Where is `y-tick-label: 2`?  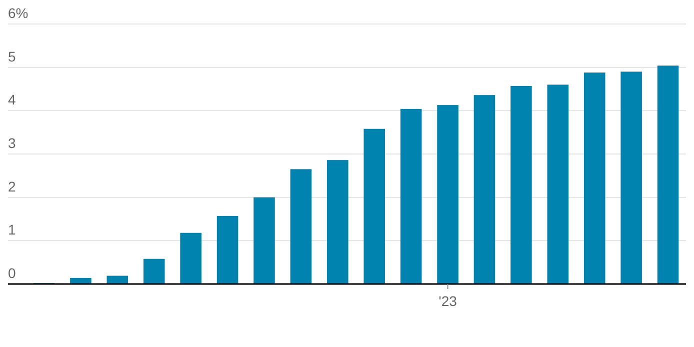 y-tick-label: 2 is located at coordinates (12, 186).